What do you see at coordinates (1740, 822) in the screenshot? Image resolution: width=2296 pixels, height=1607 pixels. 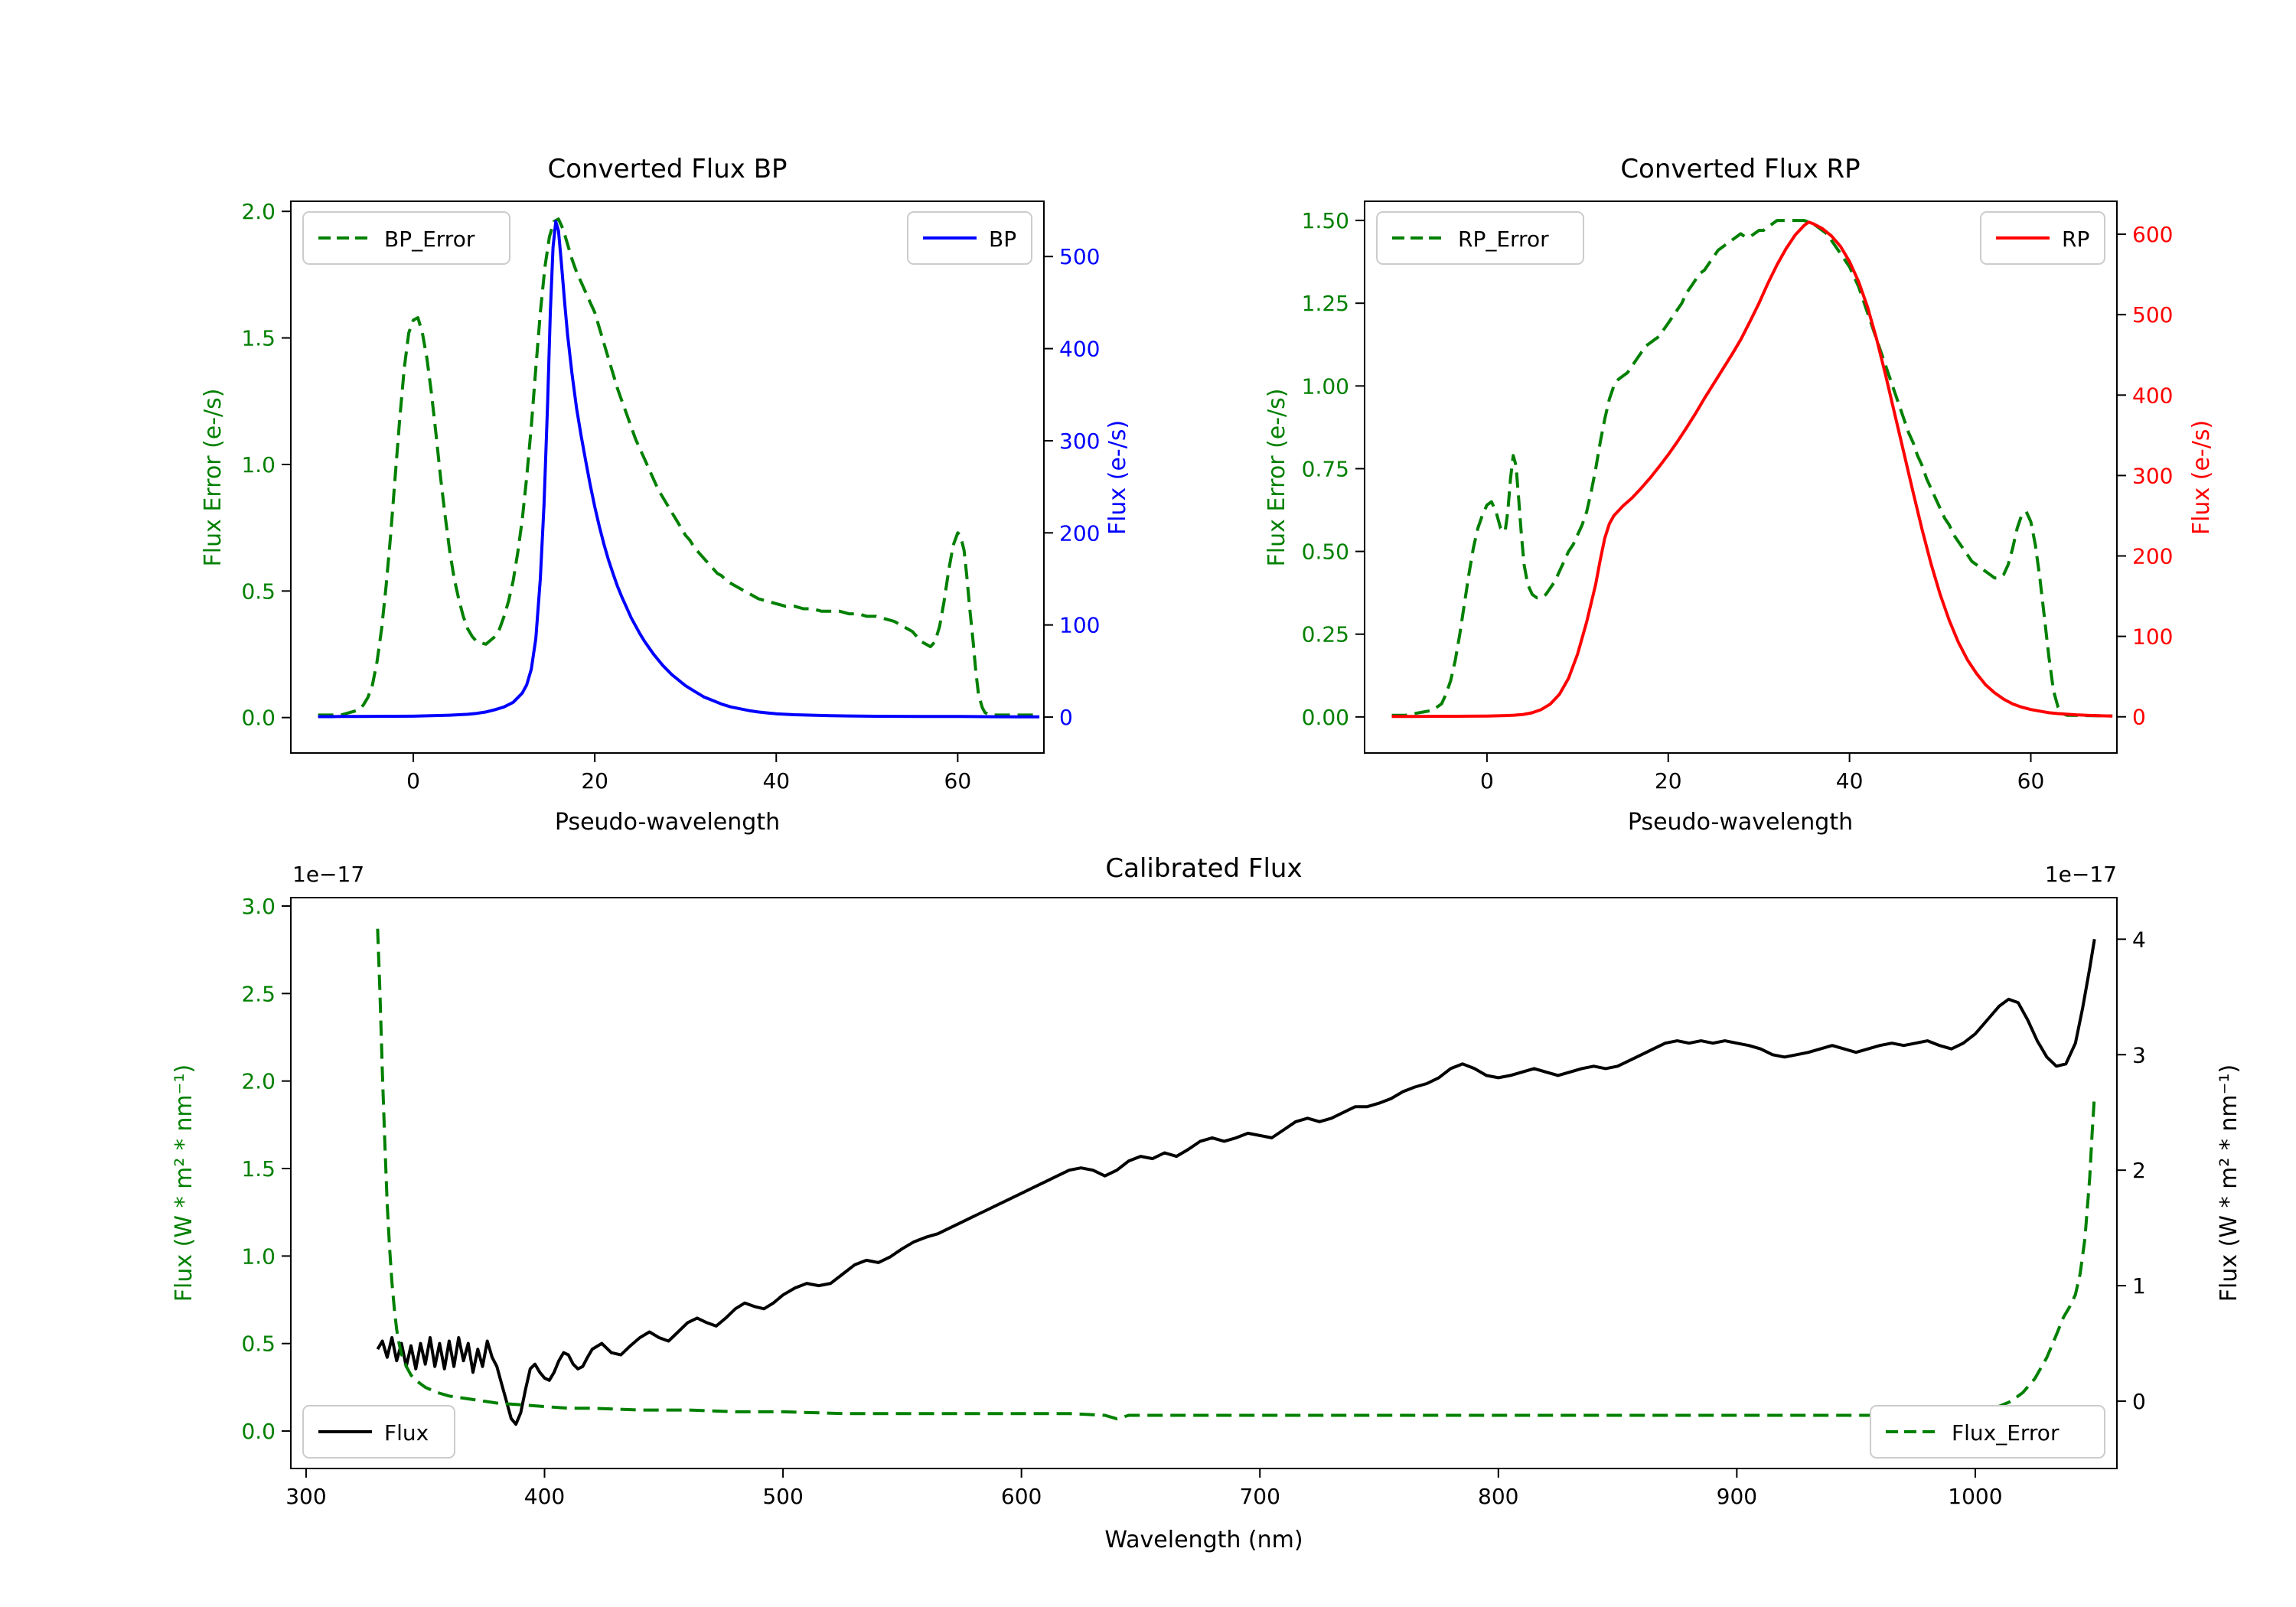 I see `rp-xaxis-label: Pseudo-wavelength` at bounding box center [1740, 822].